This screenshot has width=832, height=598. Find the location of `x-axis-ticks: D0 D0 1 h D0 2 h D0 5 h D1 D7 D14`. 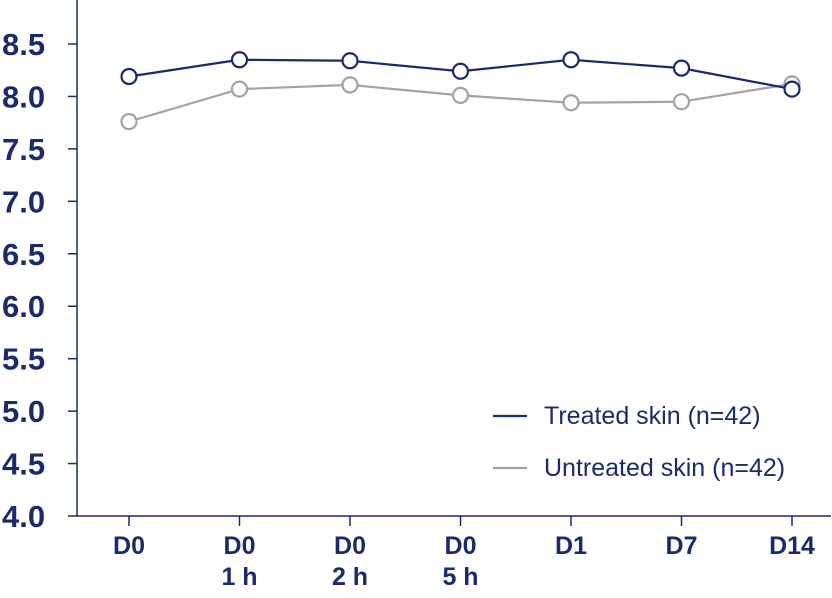

x-axis-ticks: D0 D0 1 h D0 2 h D0 5 h D1 D7 D14 is located at coordinates (464, 553).